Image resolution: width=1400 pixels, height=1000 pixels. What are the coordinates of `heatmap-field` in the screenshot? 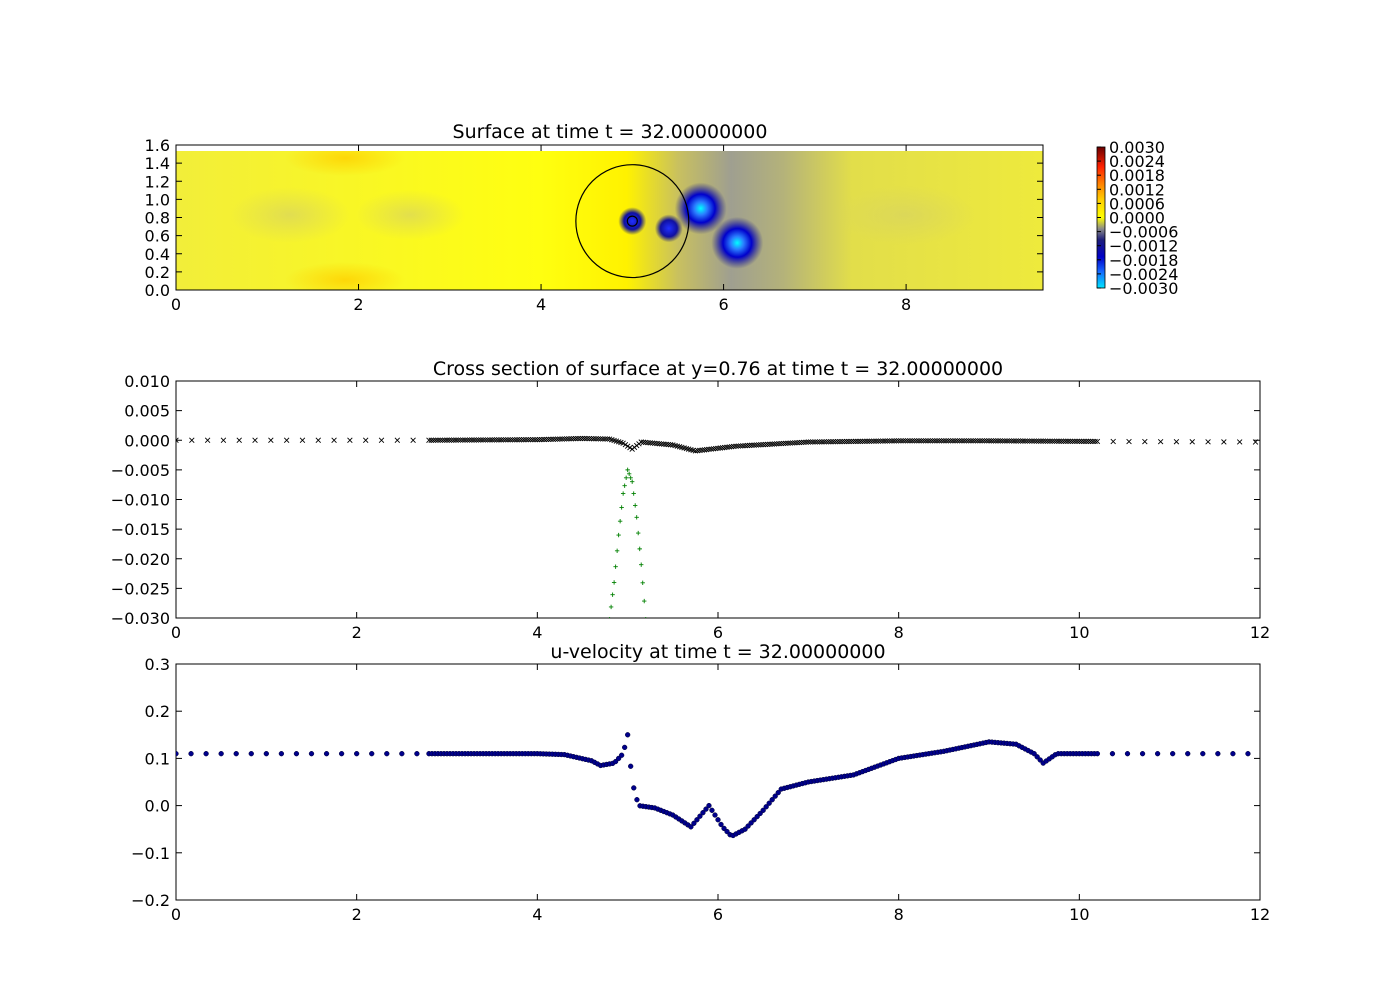 It's located at (609, 217).